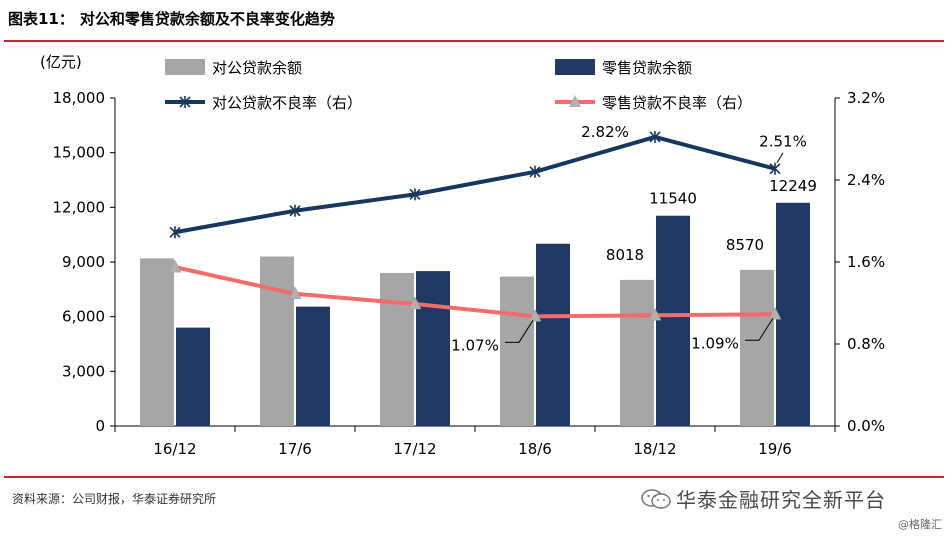 Image resolution: width=948 pixels, height=539 pixels. Describe the element at coordinates (174, 449) in the screenshot. I see `x-tick-label: 16/12` at that location.